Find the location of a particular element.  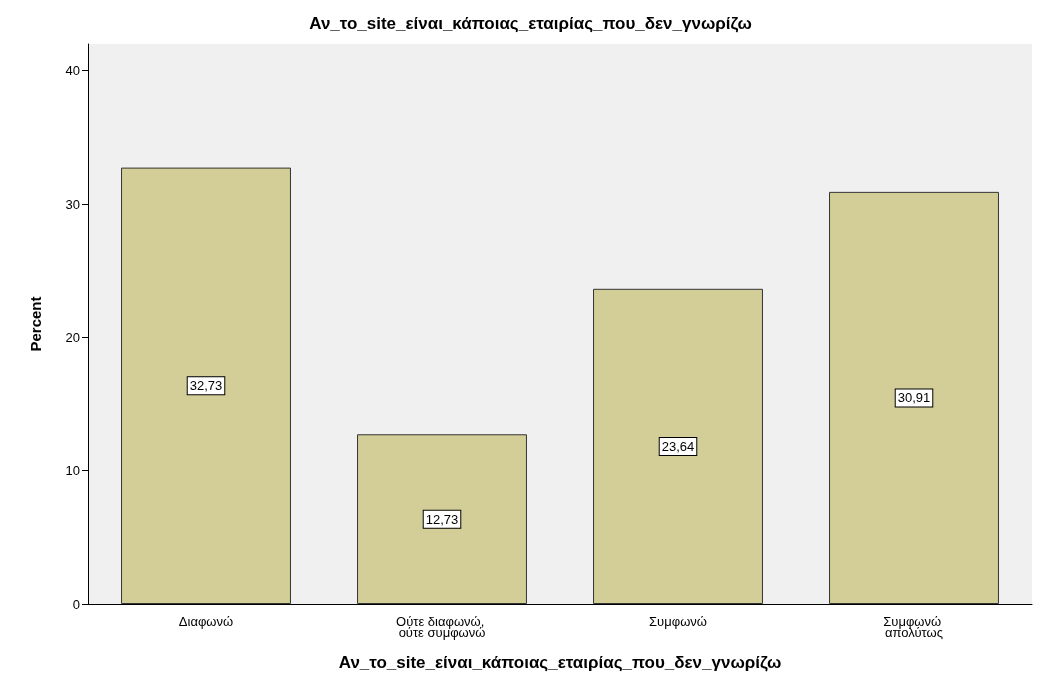

y-tick-label: 30 is located at coordinates (72, 204).